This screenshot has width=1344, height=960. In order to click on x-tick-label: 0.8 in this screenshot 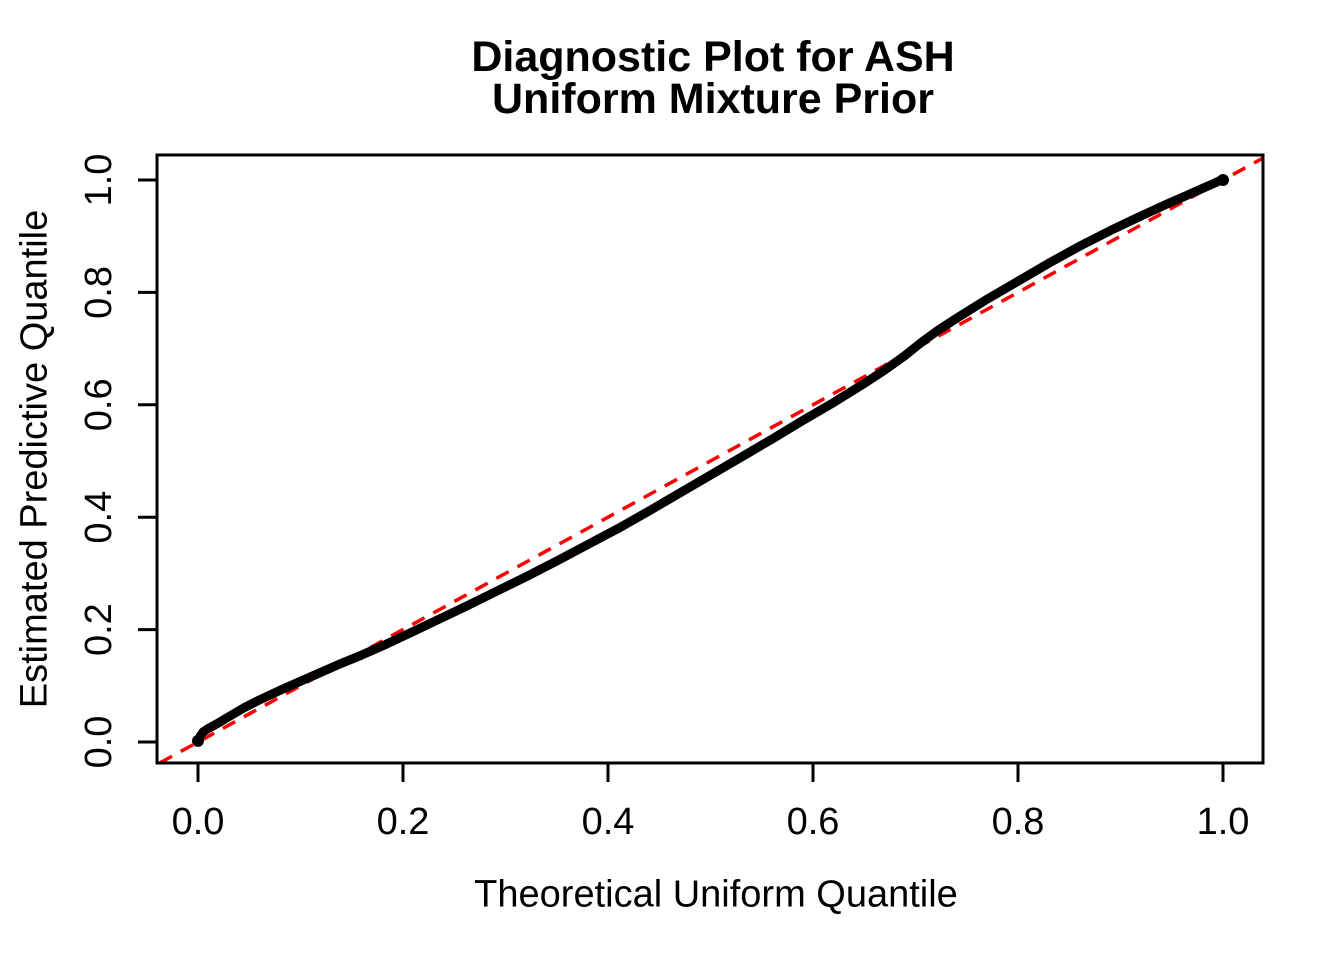, I will do `click(1018, 822)`.